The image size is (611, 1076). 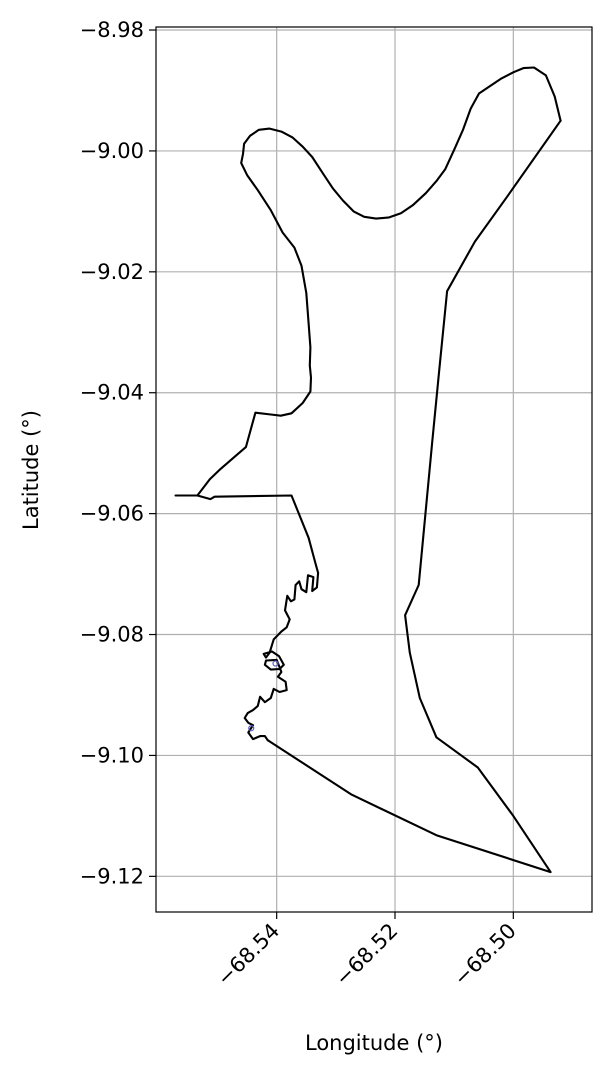 What do you see at coordinates (112, 635) in the screenshot?
I see `y-tick-label: −9.08` at bounding box center [112, 635].